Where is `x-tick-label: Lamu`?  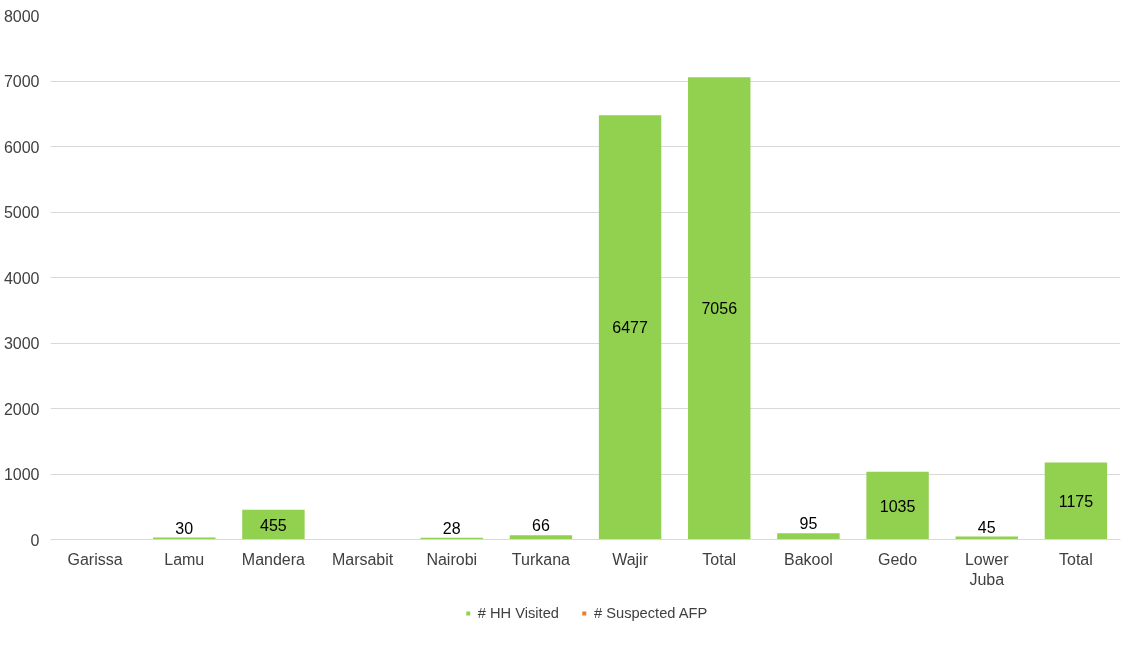 x-tick-label: Lamu is located at coordinates (184, 559).